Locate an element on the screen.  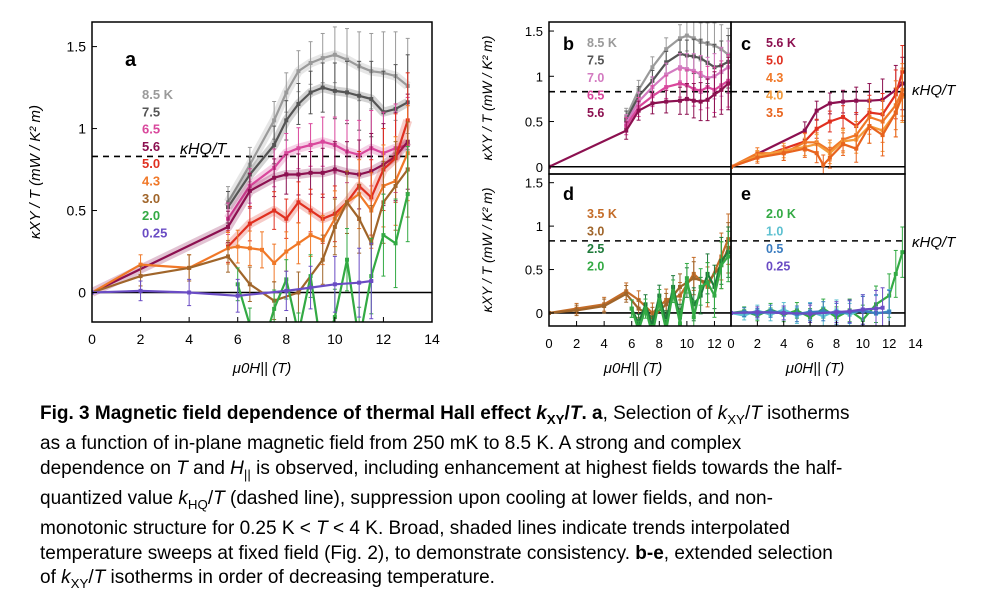
legend-entry: 6.5 is located at coordinates (595, 96).